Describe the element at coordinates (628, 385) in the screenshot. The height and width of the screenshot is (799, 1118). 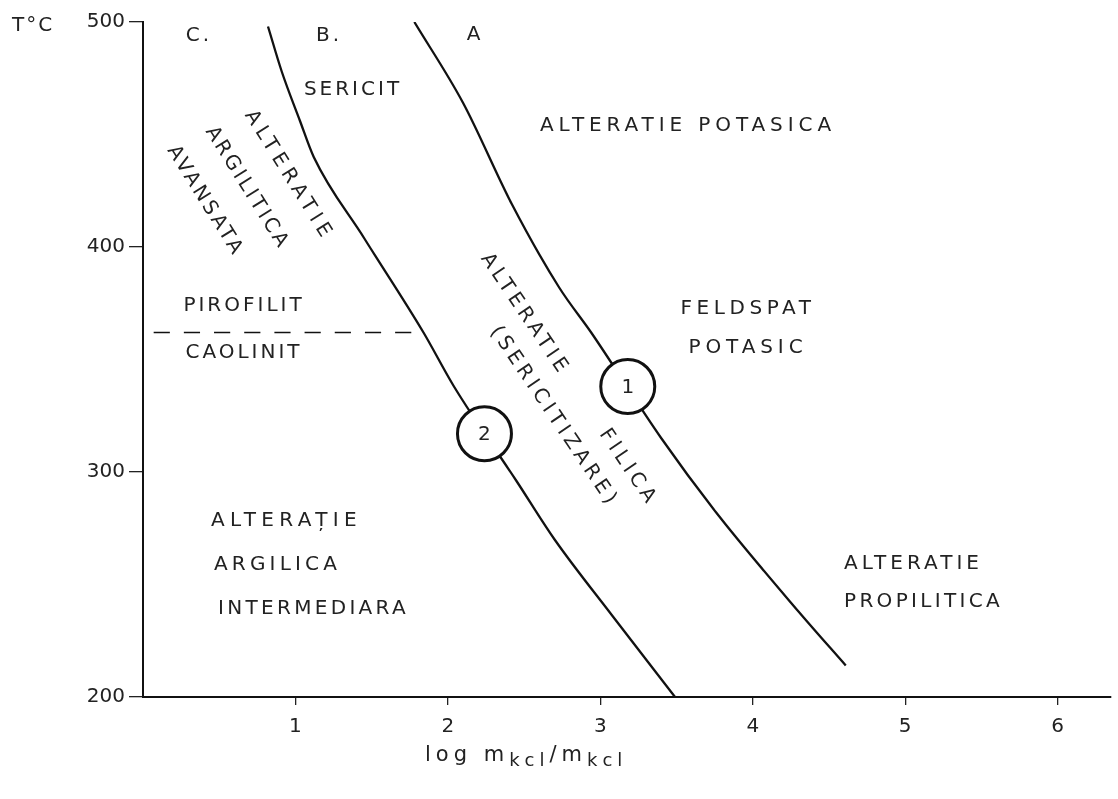
I see `annotation: 1` at that location.